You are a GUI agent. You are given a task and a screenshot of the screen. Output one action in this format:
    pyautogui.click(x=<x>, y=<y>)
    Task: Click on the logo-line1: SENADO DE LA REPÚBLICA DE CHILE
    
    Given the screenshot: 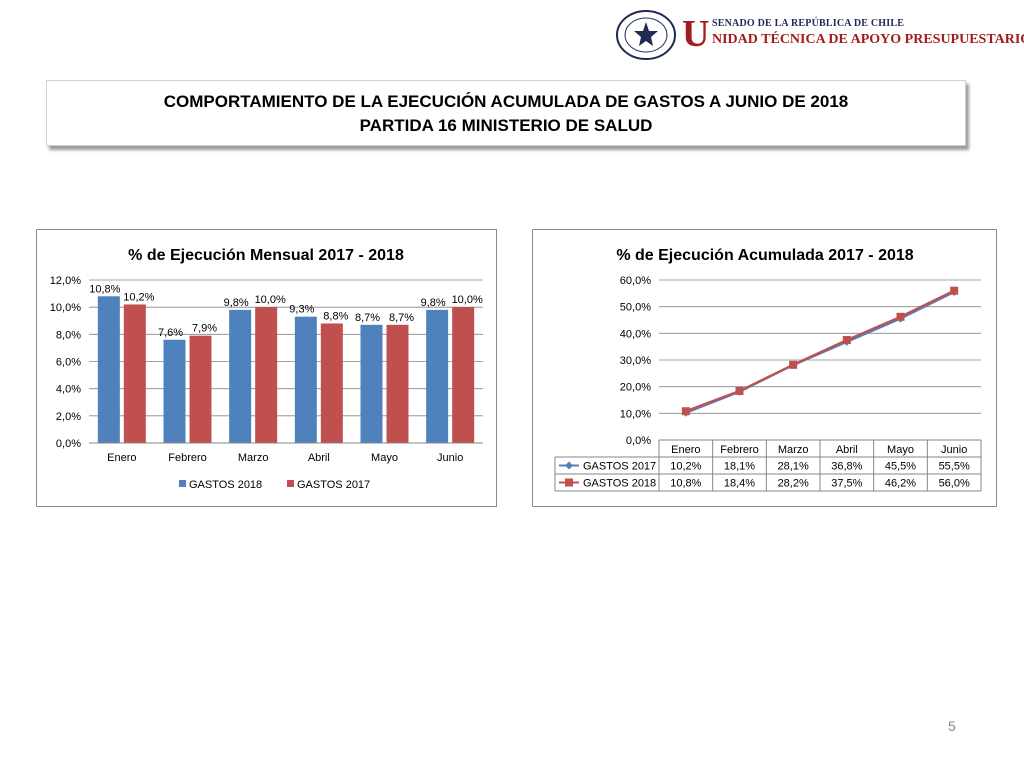 What is the action you would take?
    pyautogui.click(x=808, y=23)
    